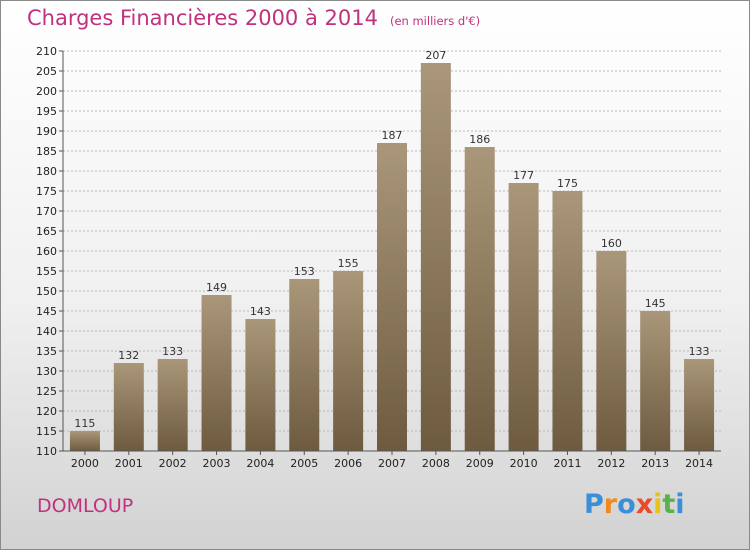  Describe the element at coordinates (46, 391) in the screenshot. I see `y-tick-label: 125` at that location.